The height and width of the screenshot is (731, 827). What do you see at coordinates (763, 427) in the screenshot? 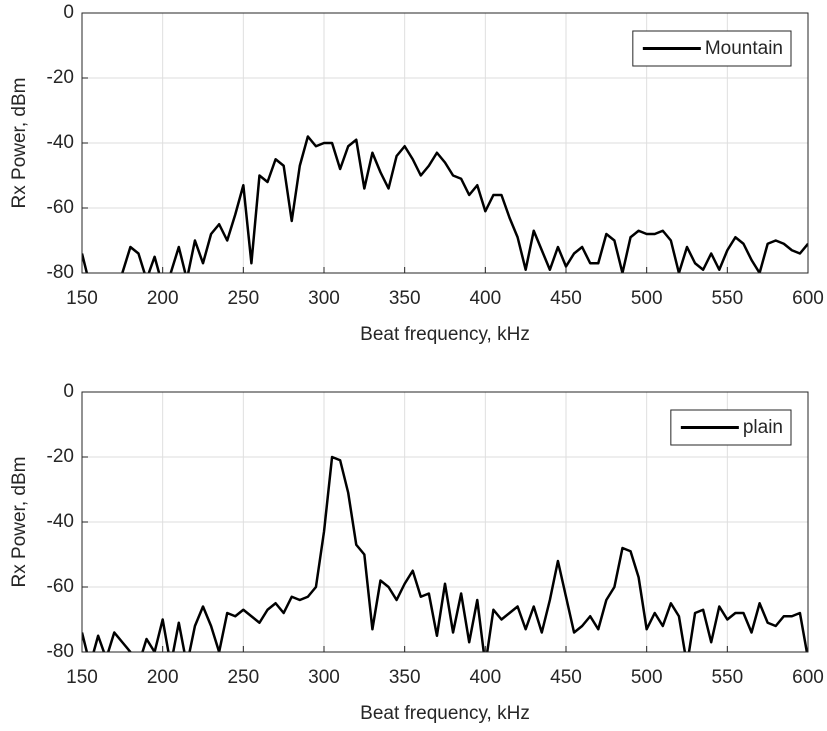
I see `legend-label: plain` at bounding box center [763, 427].